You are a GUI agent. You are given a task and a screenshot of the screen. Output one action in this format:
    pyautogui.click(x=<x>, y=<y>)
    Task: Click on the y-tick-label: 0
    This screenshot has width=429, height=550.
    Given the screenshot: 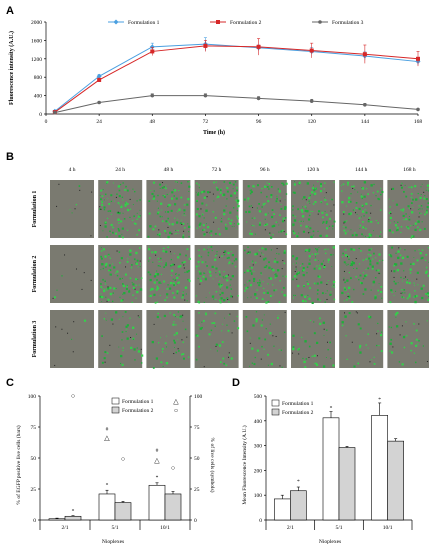 What is the action you would take?
    pyautogui.click(x=260, y=521)
    